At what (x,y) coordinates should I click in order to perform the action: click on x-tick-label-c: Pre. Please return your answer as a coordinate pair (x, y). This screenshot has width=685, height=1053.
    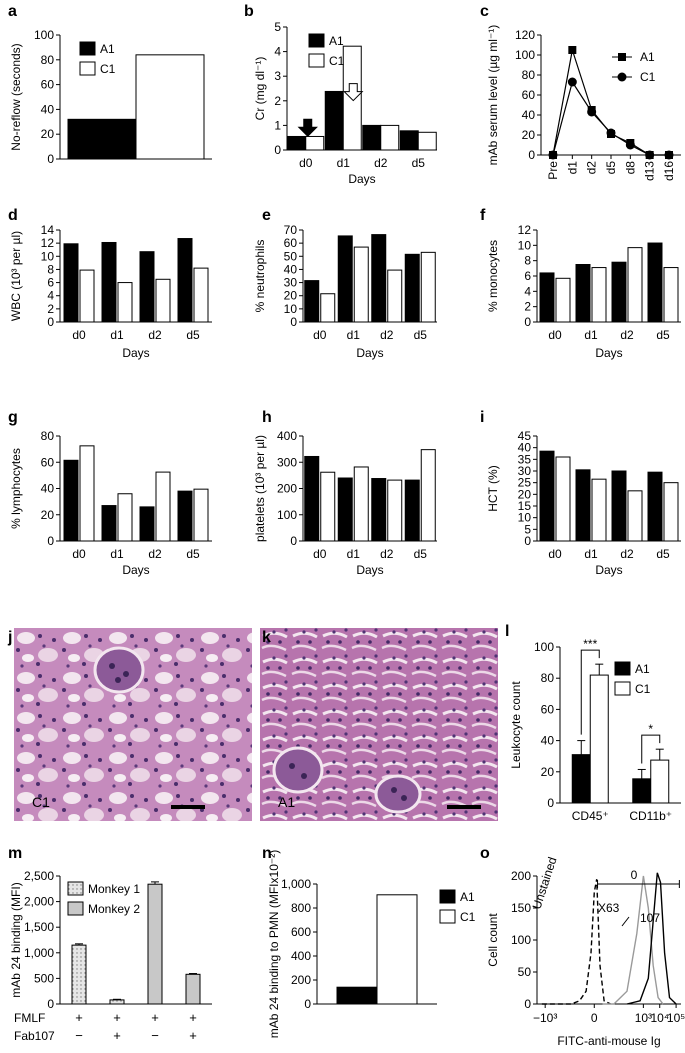
    Looking at the image, I should click on (553, 170).